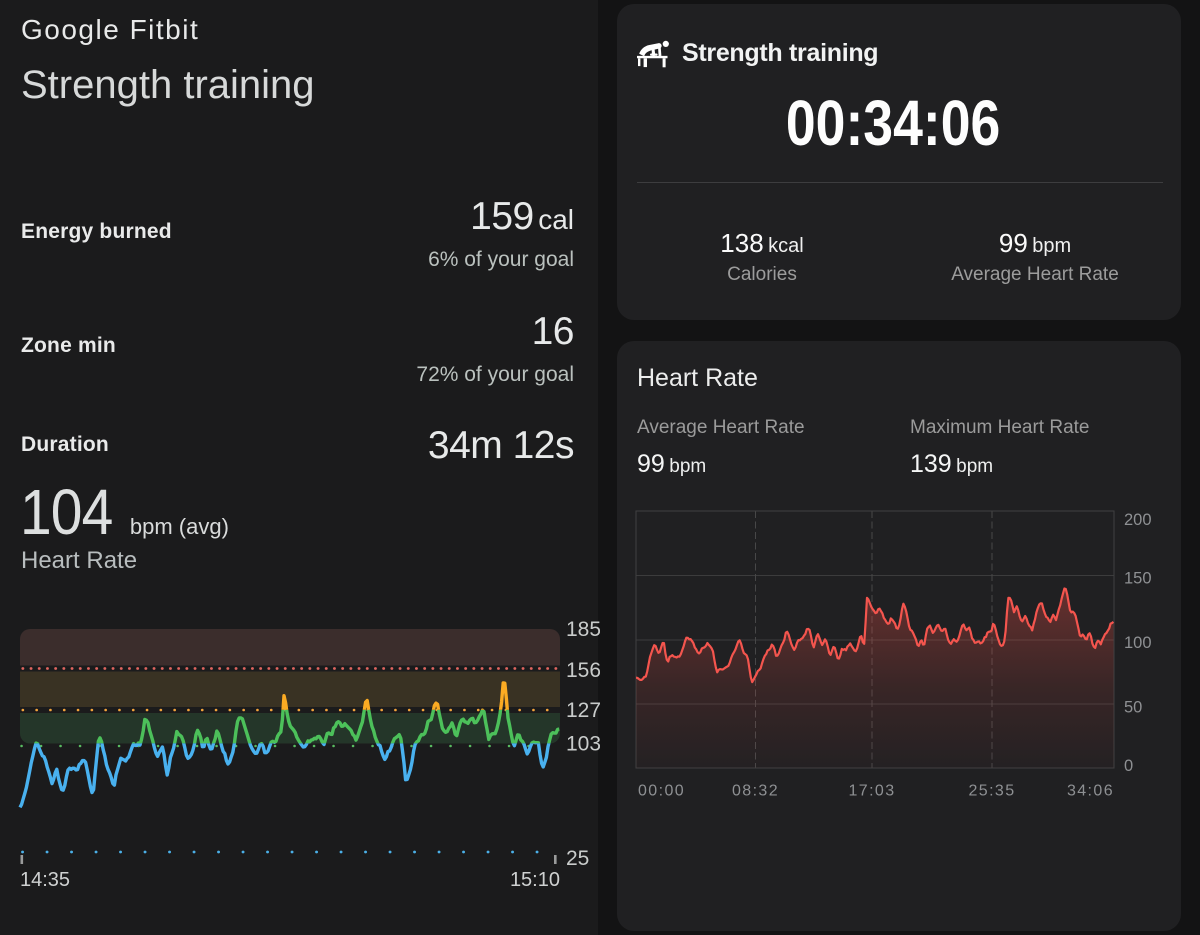  What do you see at coordinates (1138, 520) in the screenshot?
I see `svg-text: 200` at bounding box center [1138, 520].